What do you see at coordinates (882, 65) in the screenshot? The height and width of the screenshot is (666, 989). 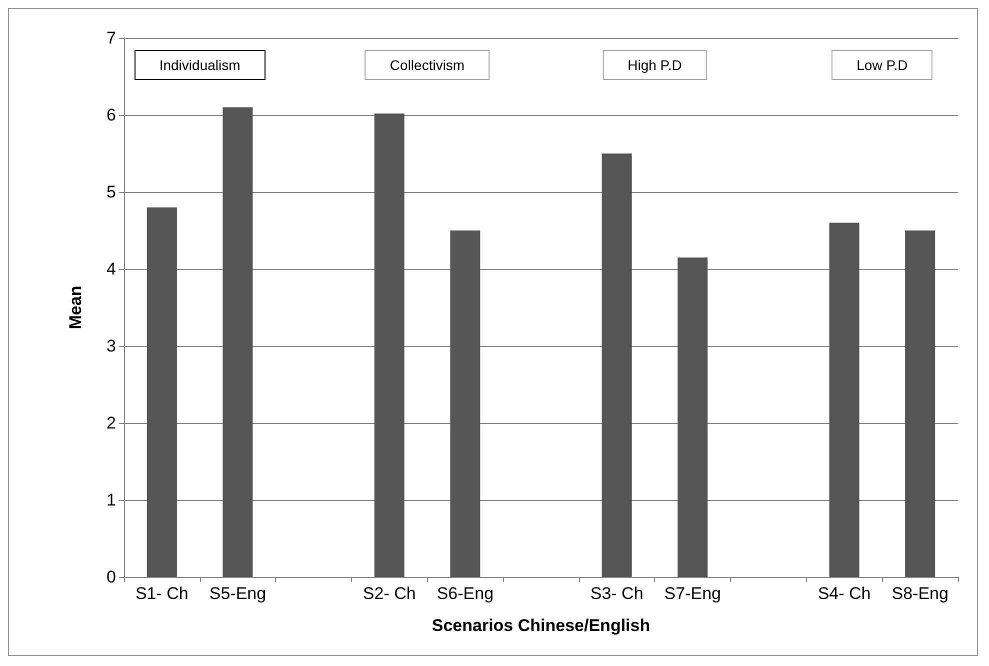 I see `label-frame: Low P.D` at bounding box center [882, 65].